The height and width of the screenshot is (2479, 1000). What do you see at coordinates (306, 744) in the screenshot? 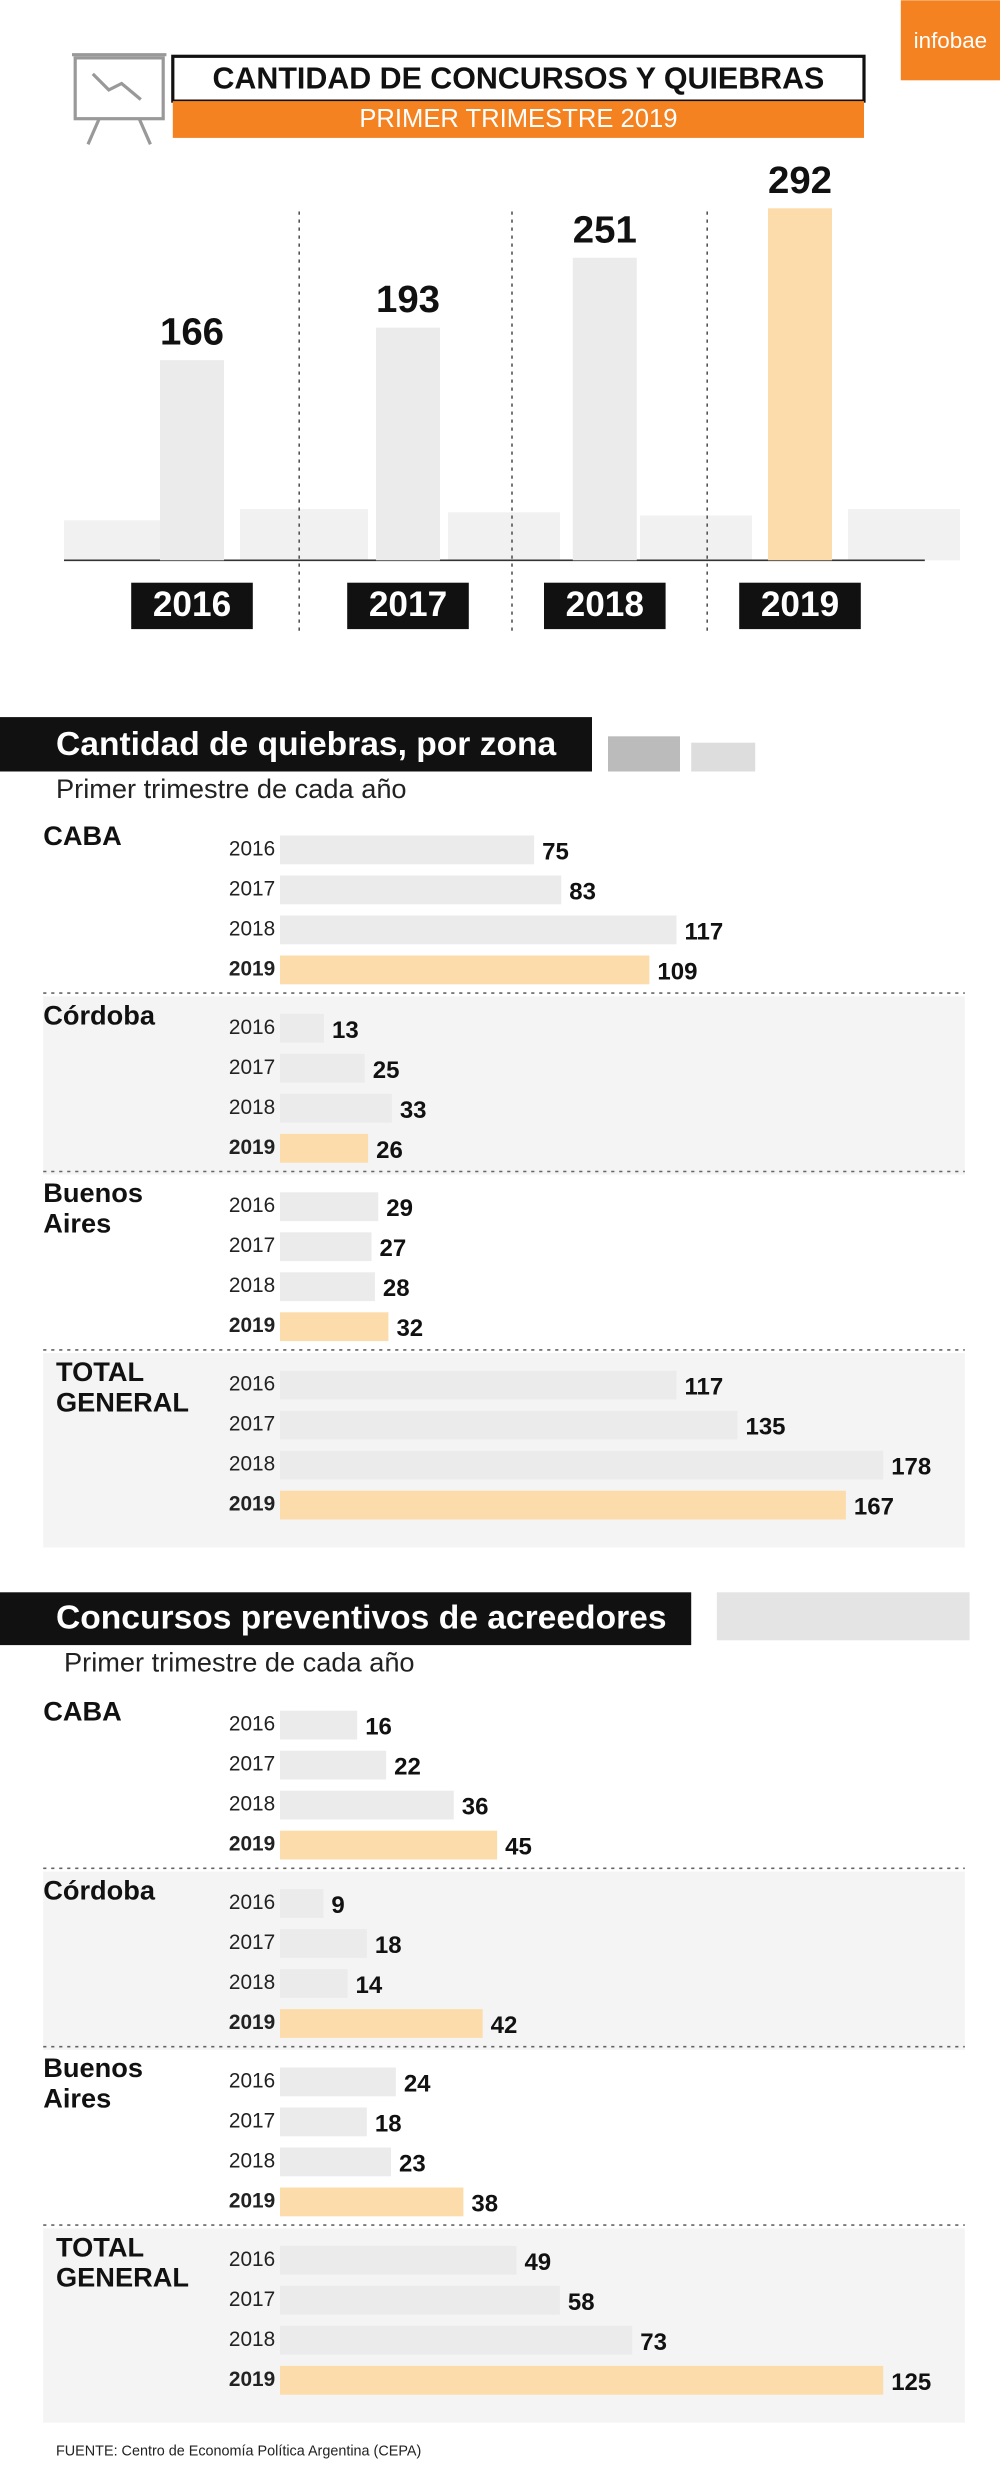
I see `section-title: Cantidad de quiebras, por zona` at bounding box center [306, 744].